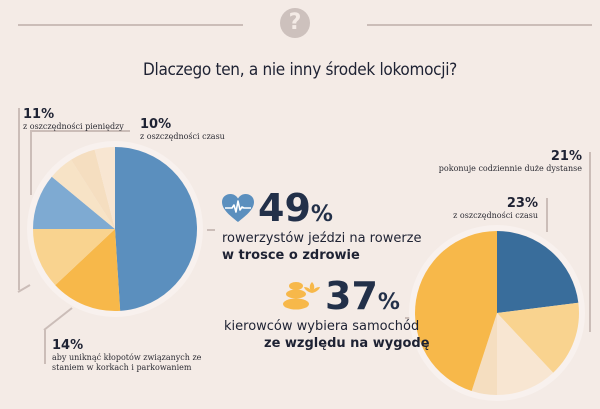  What do you see at coordinates (291, 255) in the screenshot?
I see `cyclists-caption-line2: w trosce o zdrowie` at bounding box center [291, 255].